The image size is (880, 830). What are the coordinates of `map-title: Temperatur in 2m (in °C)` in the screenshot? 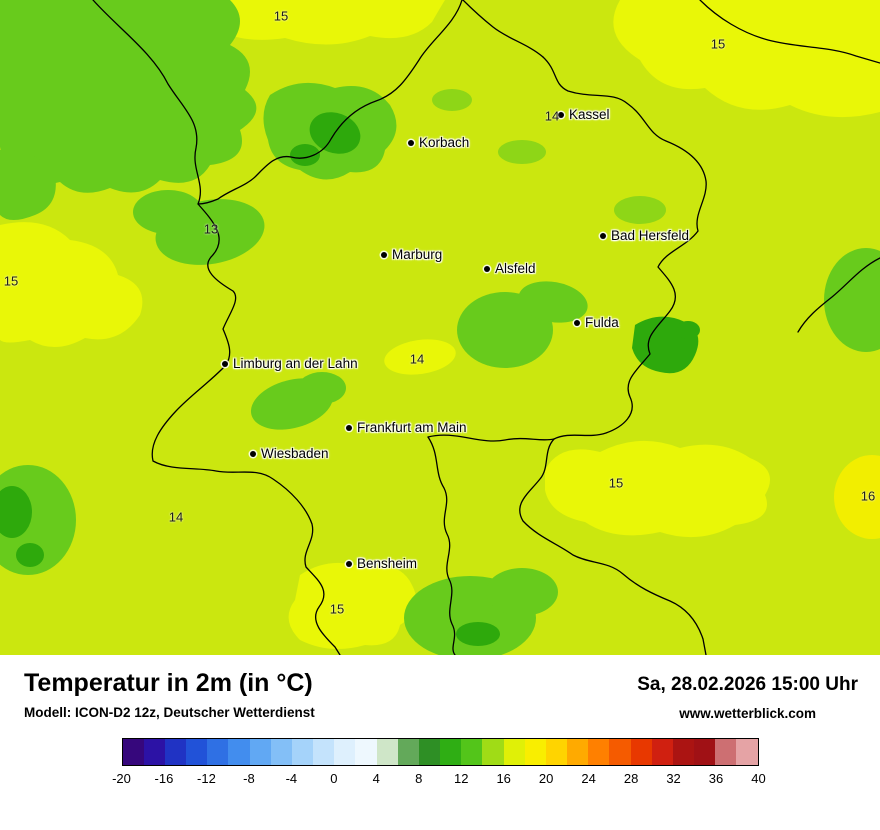 It's located at (168, 683).